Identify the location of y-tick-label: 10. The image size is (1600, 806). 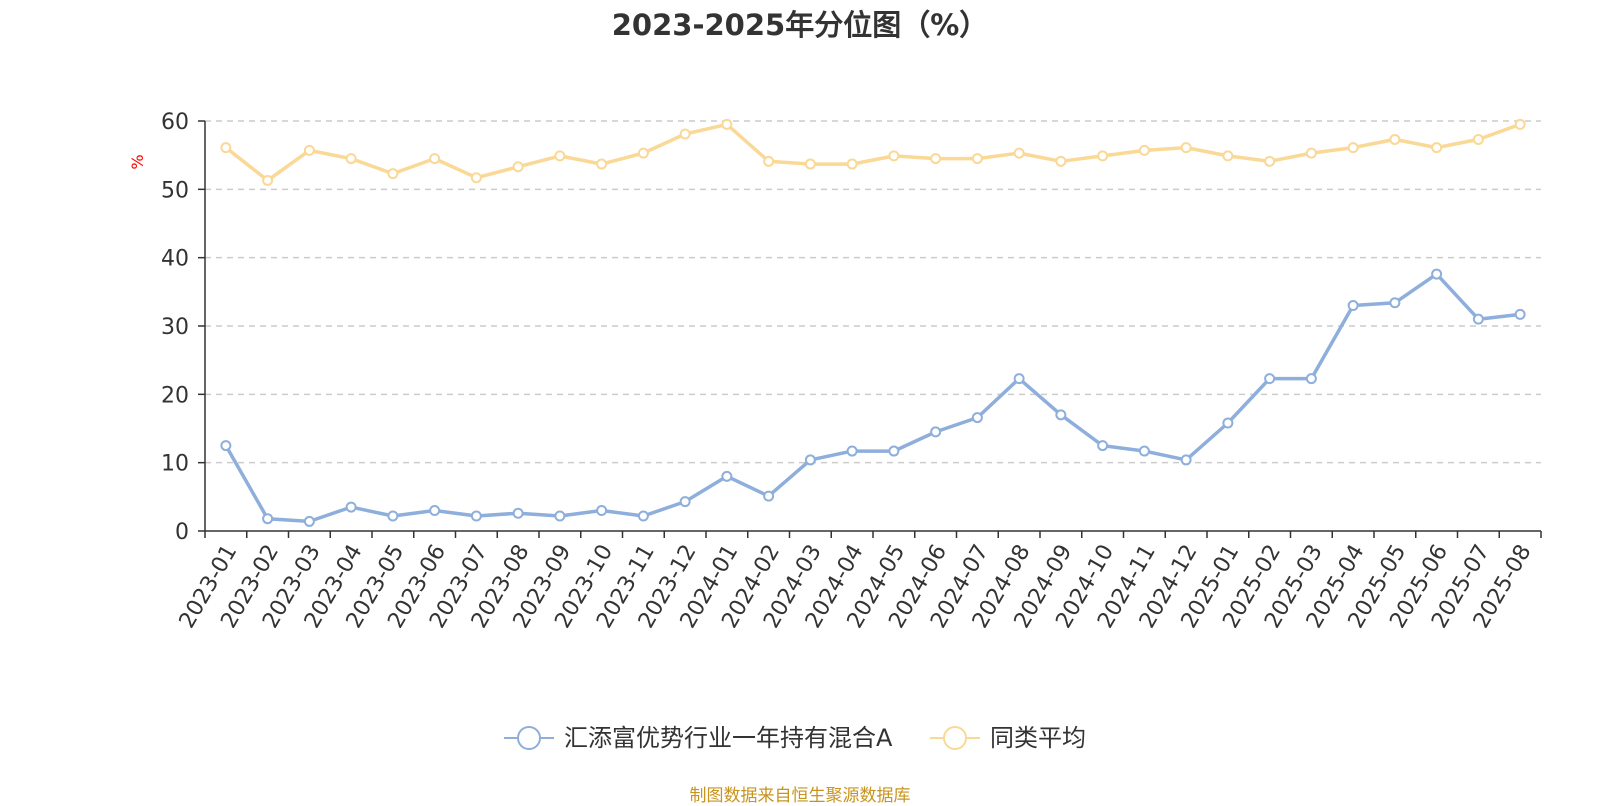
(175, 464).